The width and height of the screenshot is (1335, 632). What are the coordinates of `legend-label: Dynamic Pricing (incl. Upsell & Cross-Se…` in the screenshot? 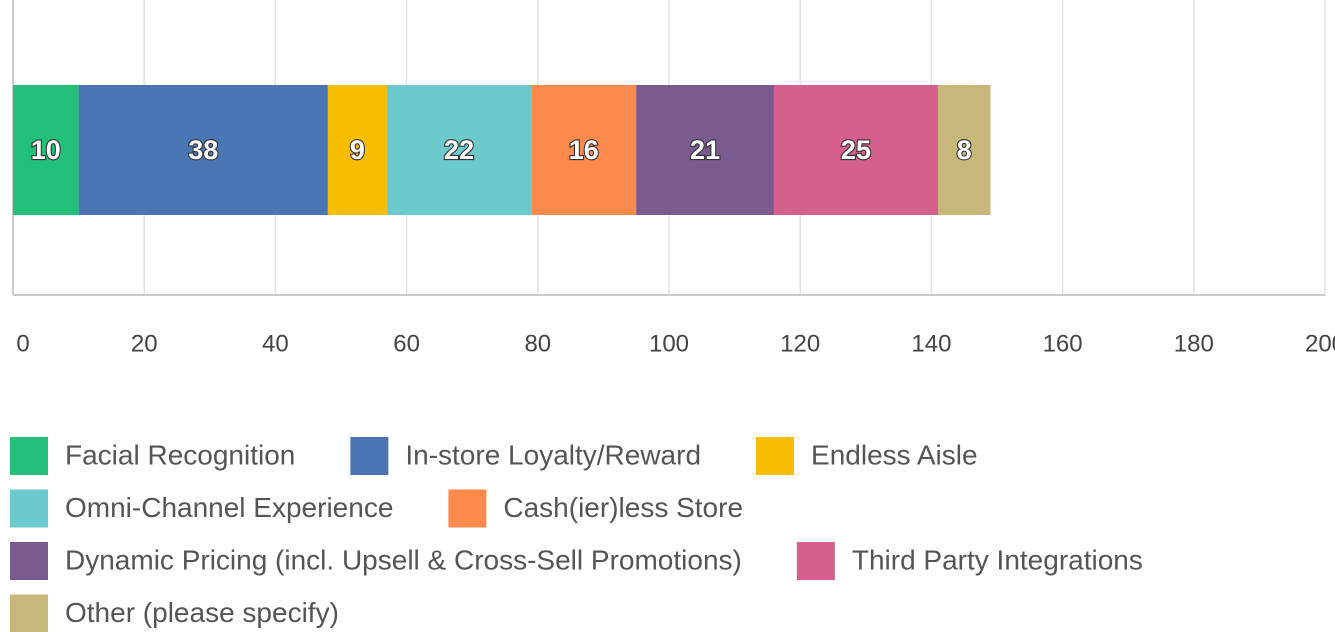 It's located at (403, 559).